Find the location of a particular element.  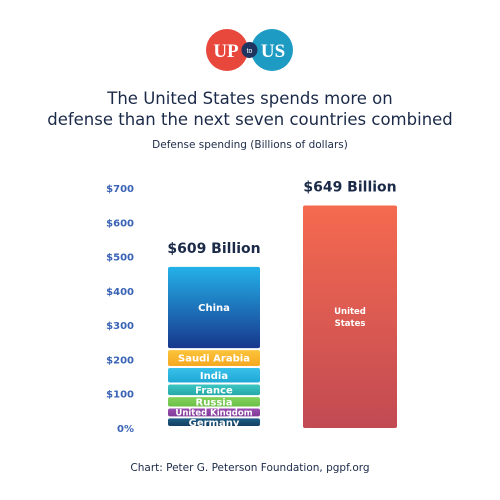

bar-group: United States $649 Billion is located at coordinates (350, 303).